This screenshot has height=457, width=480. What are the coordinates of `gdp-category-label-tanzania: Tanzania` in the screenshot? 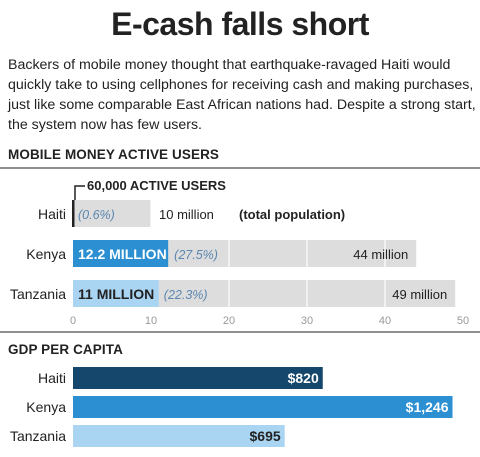 It's located at (38, 436).